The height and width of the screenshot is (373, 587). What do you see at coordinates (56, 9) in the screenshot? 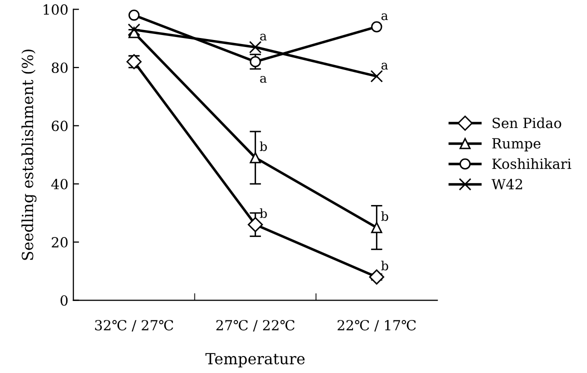
I see `y-tick-label: 100` at bounding box center [56, 9].